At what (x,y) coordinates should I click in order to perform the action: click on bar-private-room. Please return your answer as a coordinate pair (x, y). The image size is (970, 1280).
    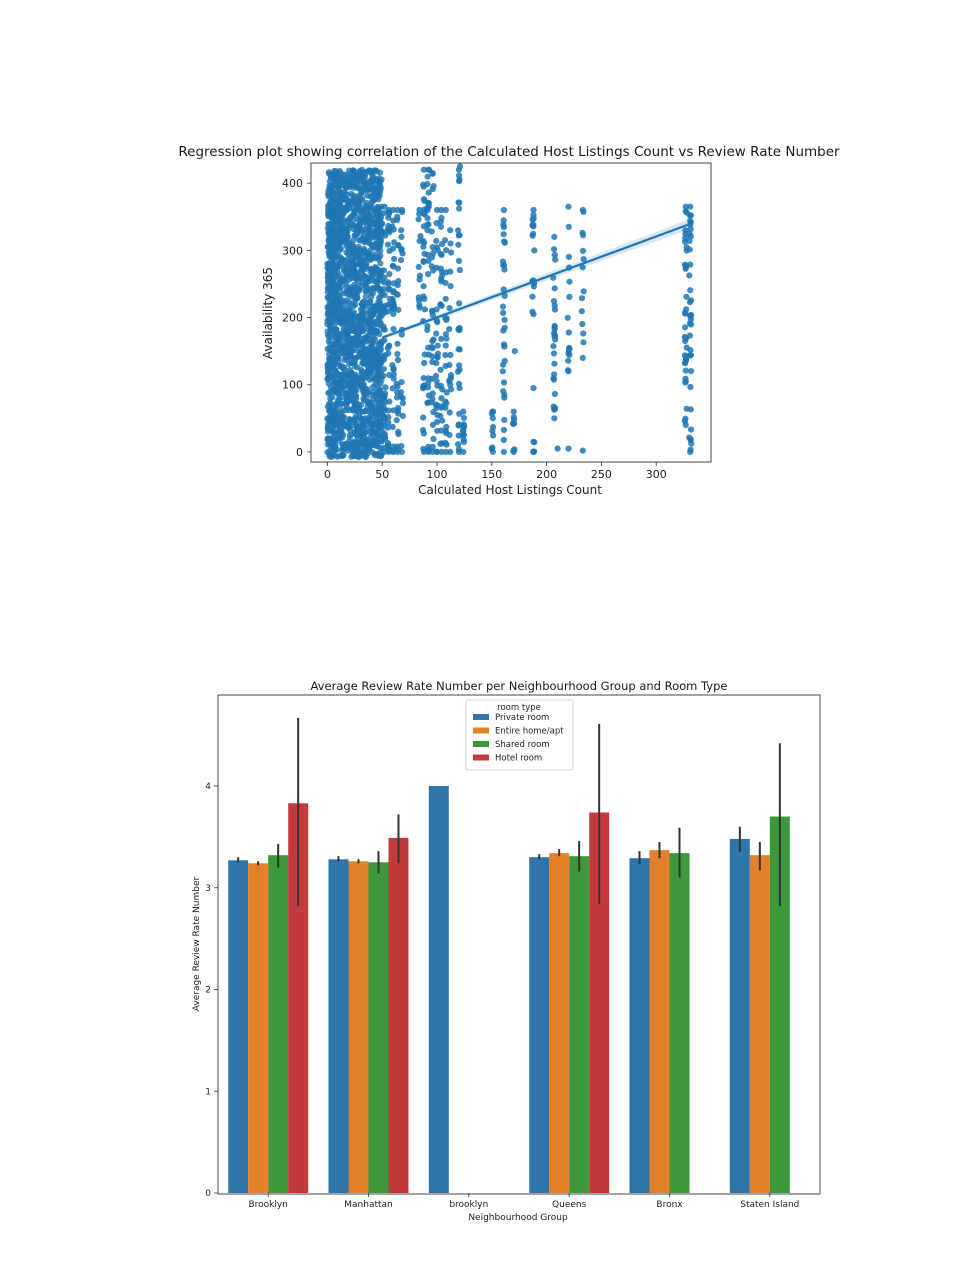
    Looking at the image, I should click on (739, 1015).